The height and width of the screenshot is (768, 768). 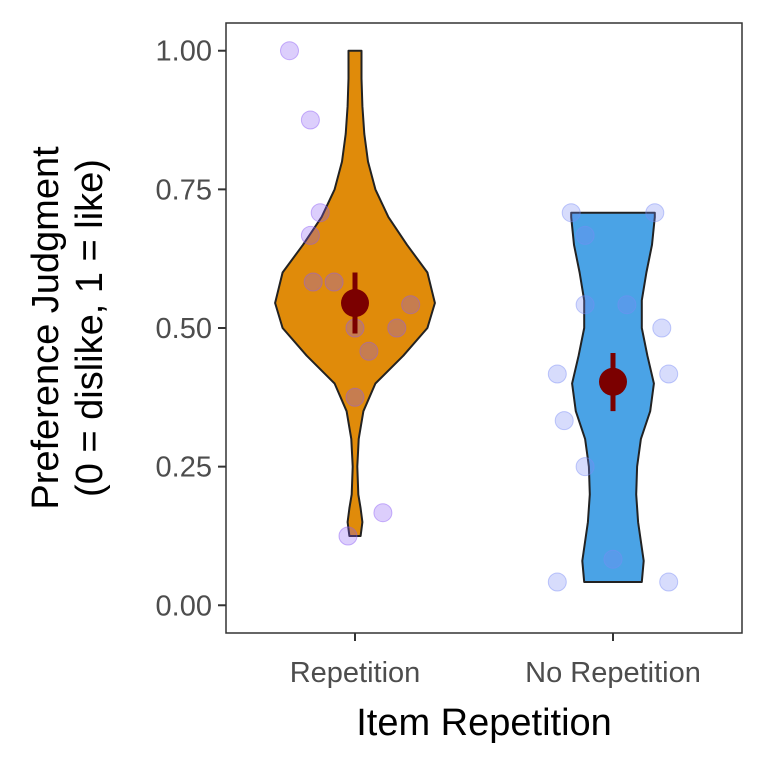 What do you see at coordinates (46, 328) in the screenshot?
I see `y-axis-title-line-1: Preference Judgment` at bounding box center [46, 328].